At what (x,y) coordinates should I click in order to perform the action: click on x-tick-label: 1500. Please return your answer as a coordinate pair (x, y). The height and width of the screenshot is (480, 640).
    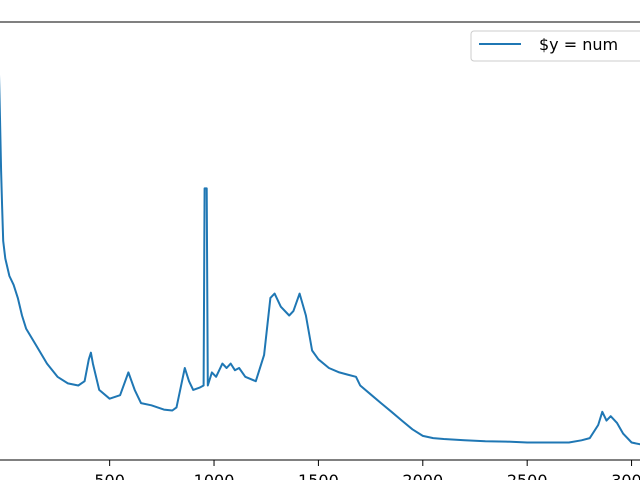
    Looking at the image, I should click on (318, 475).